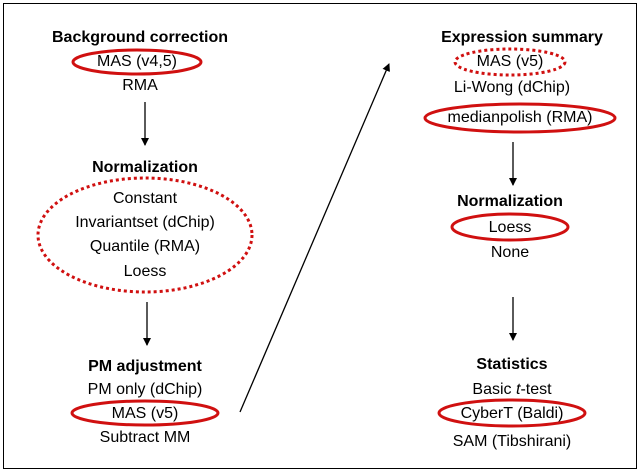 Image resolution: width=640 pixels, height=472 pixels. I want to click on item: Invariantset (dChip), so click(145, 222).